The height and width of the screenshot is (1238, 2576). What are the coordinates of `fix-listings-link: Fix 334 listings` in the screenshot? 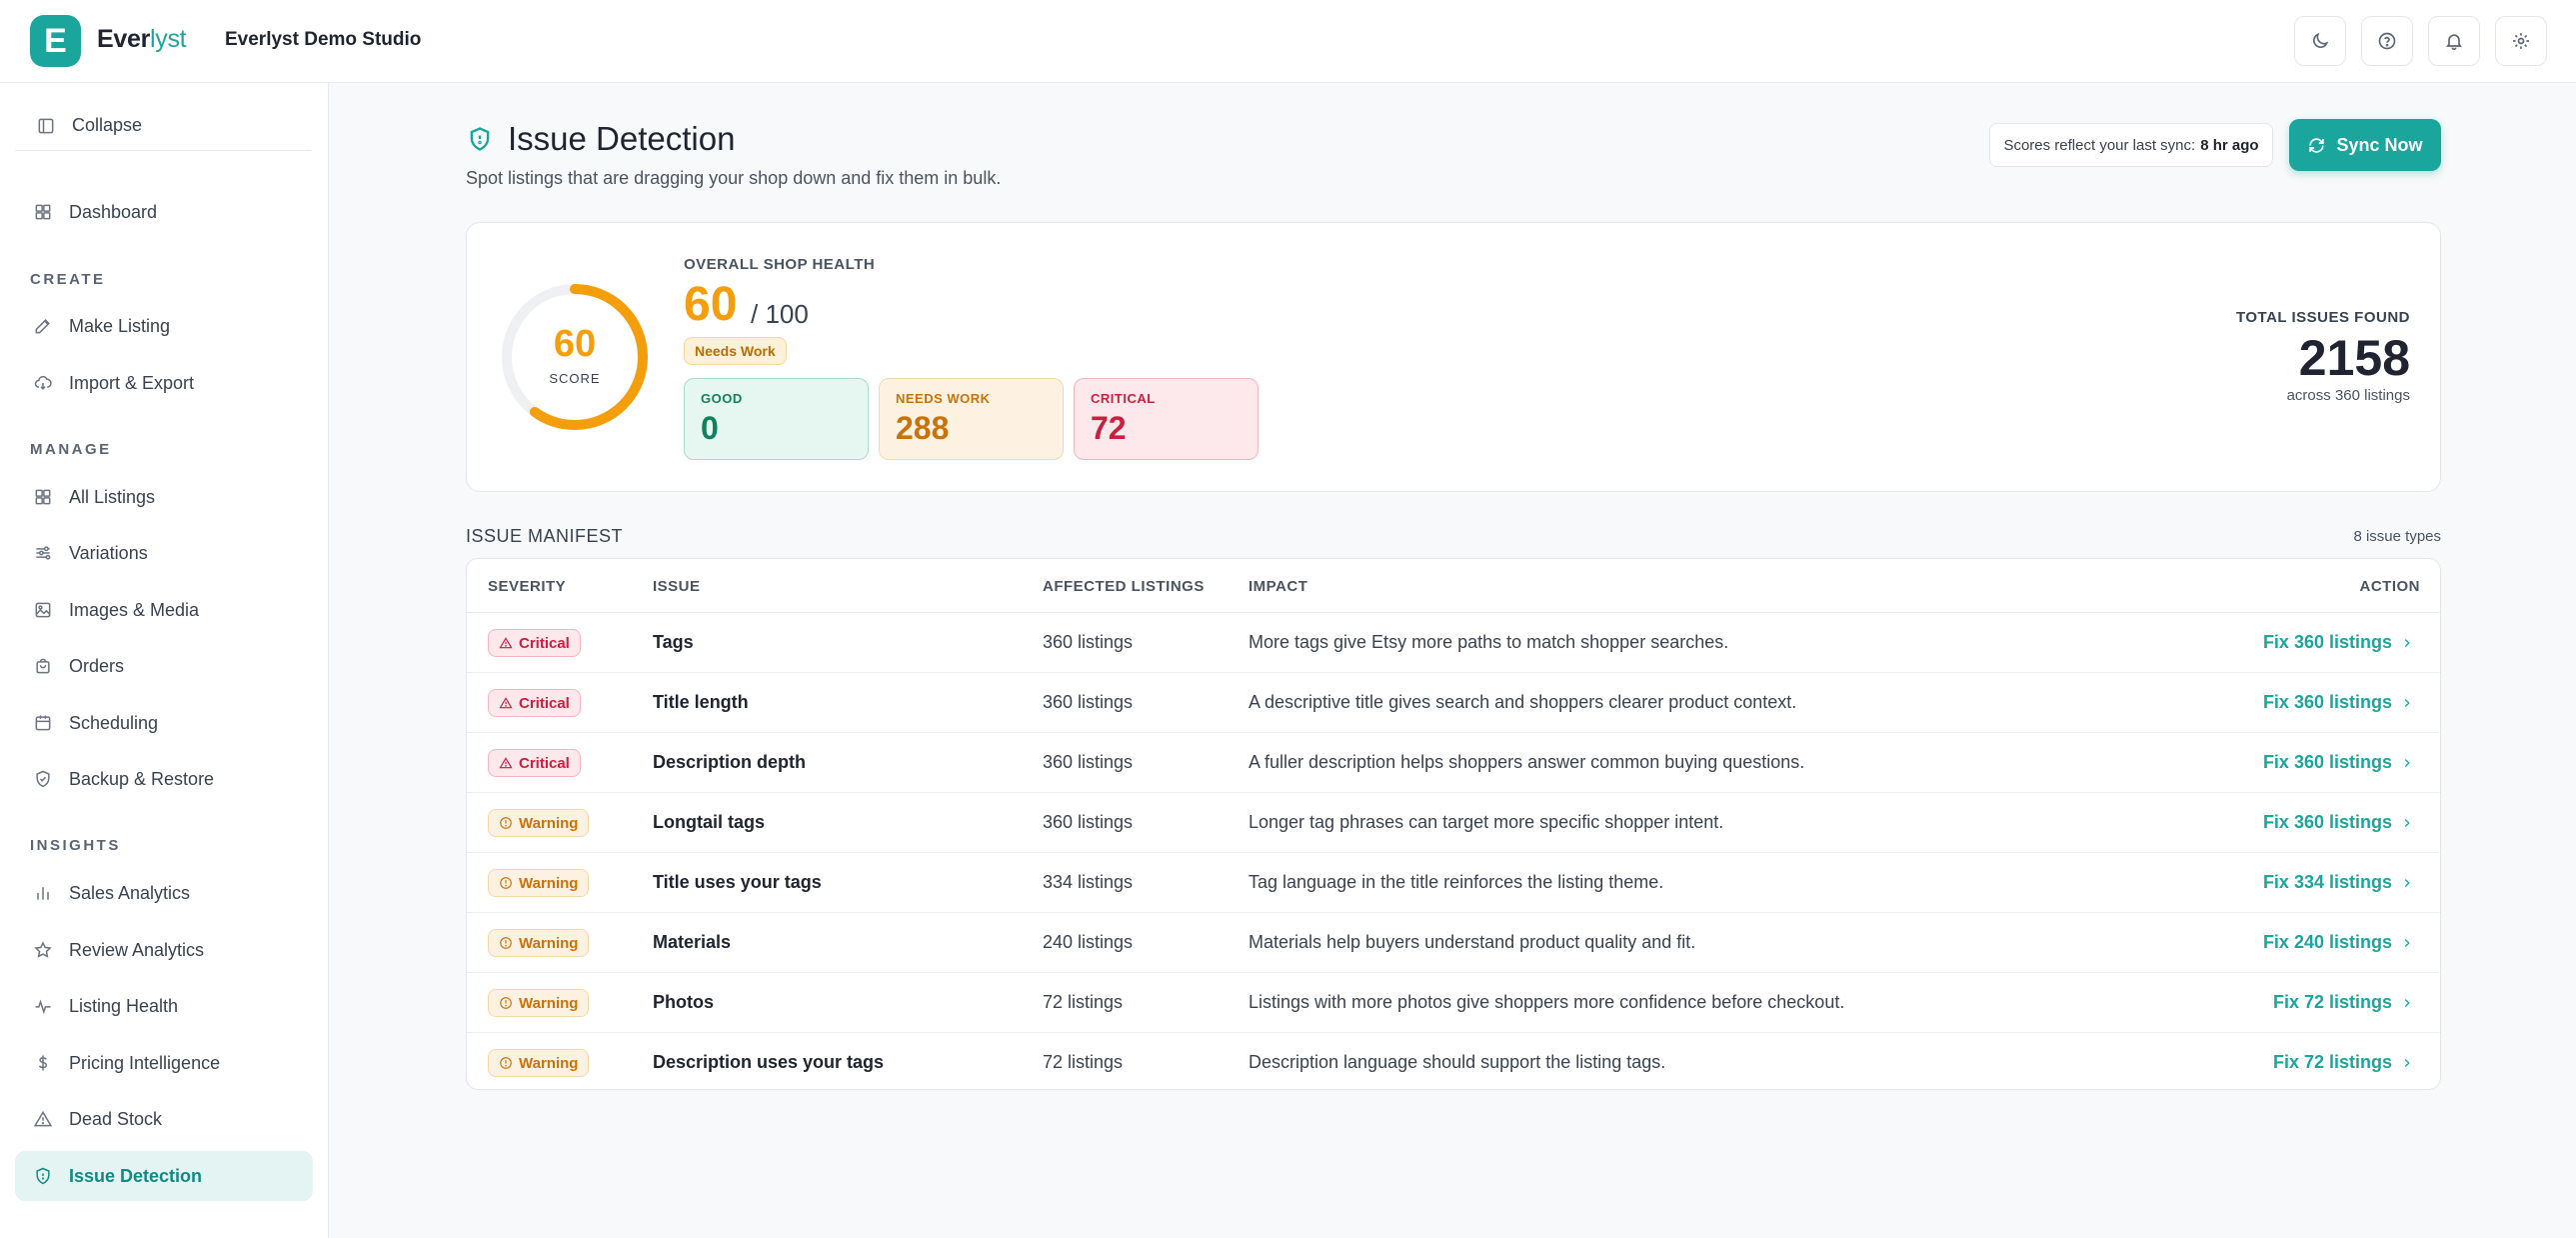 It's located at (2338, 882).